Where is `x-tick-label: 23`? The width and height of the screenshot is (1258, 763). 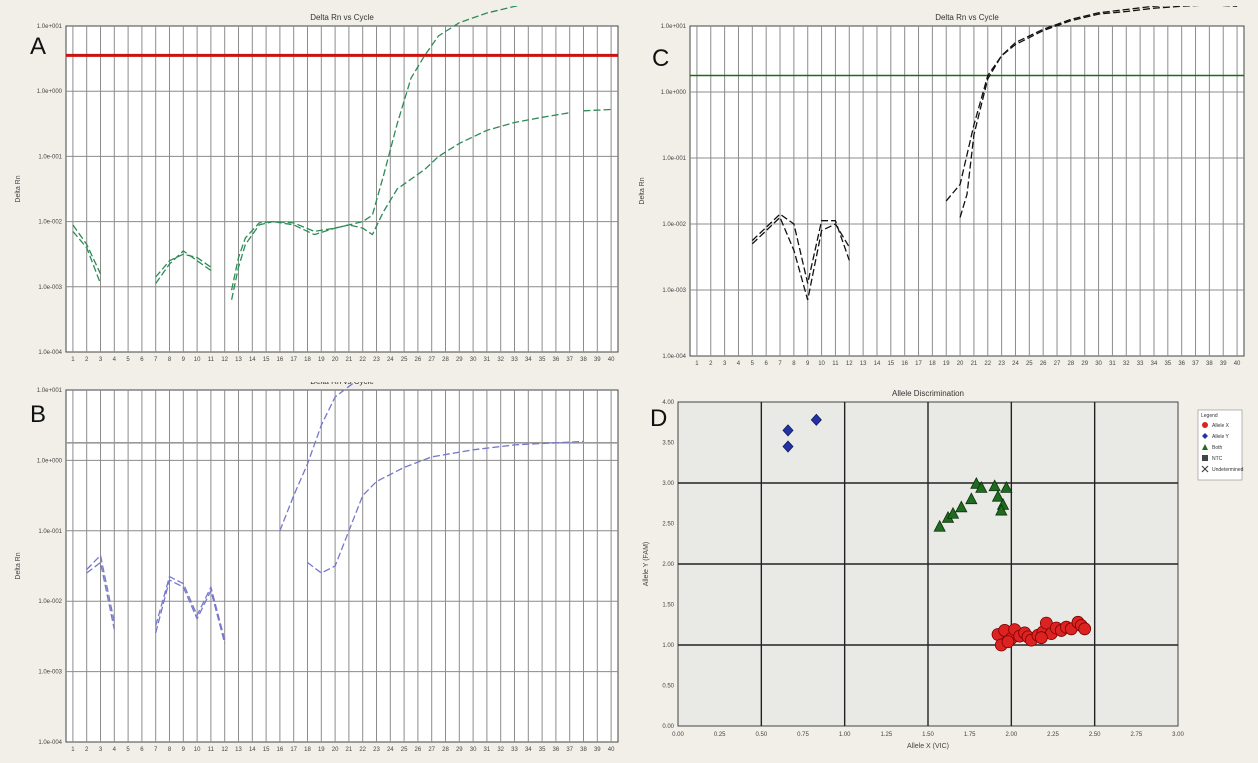 x-tick-label: 23 is located at coordinates (376, 750).